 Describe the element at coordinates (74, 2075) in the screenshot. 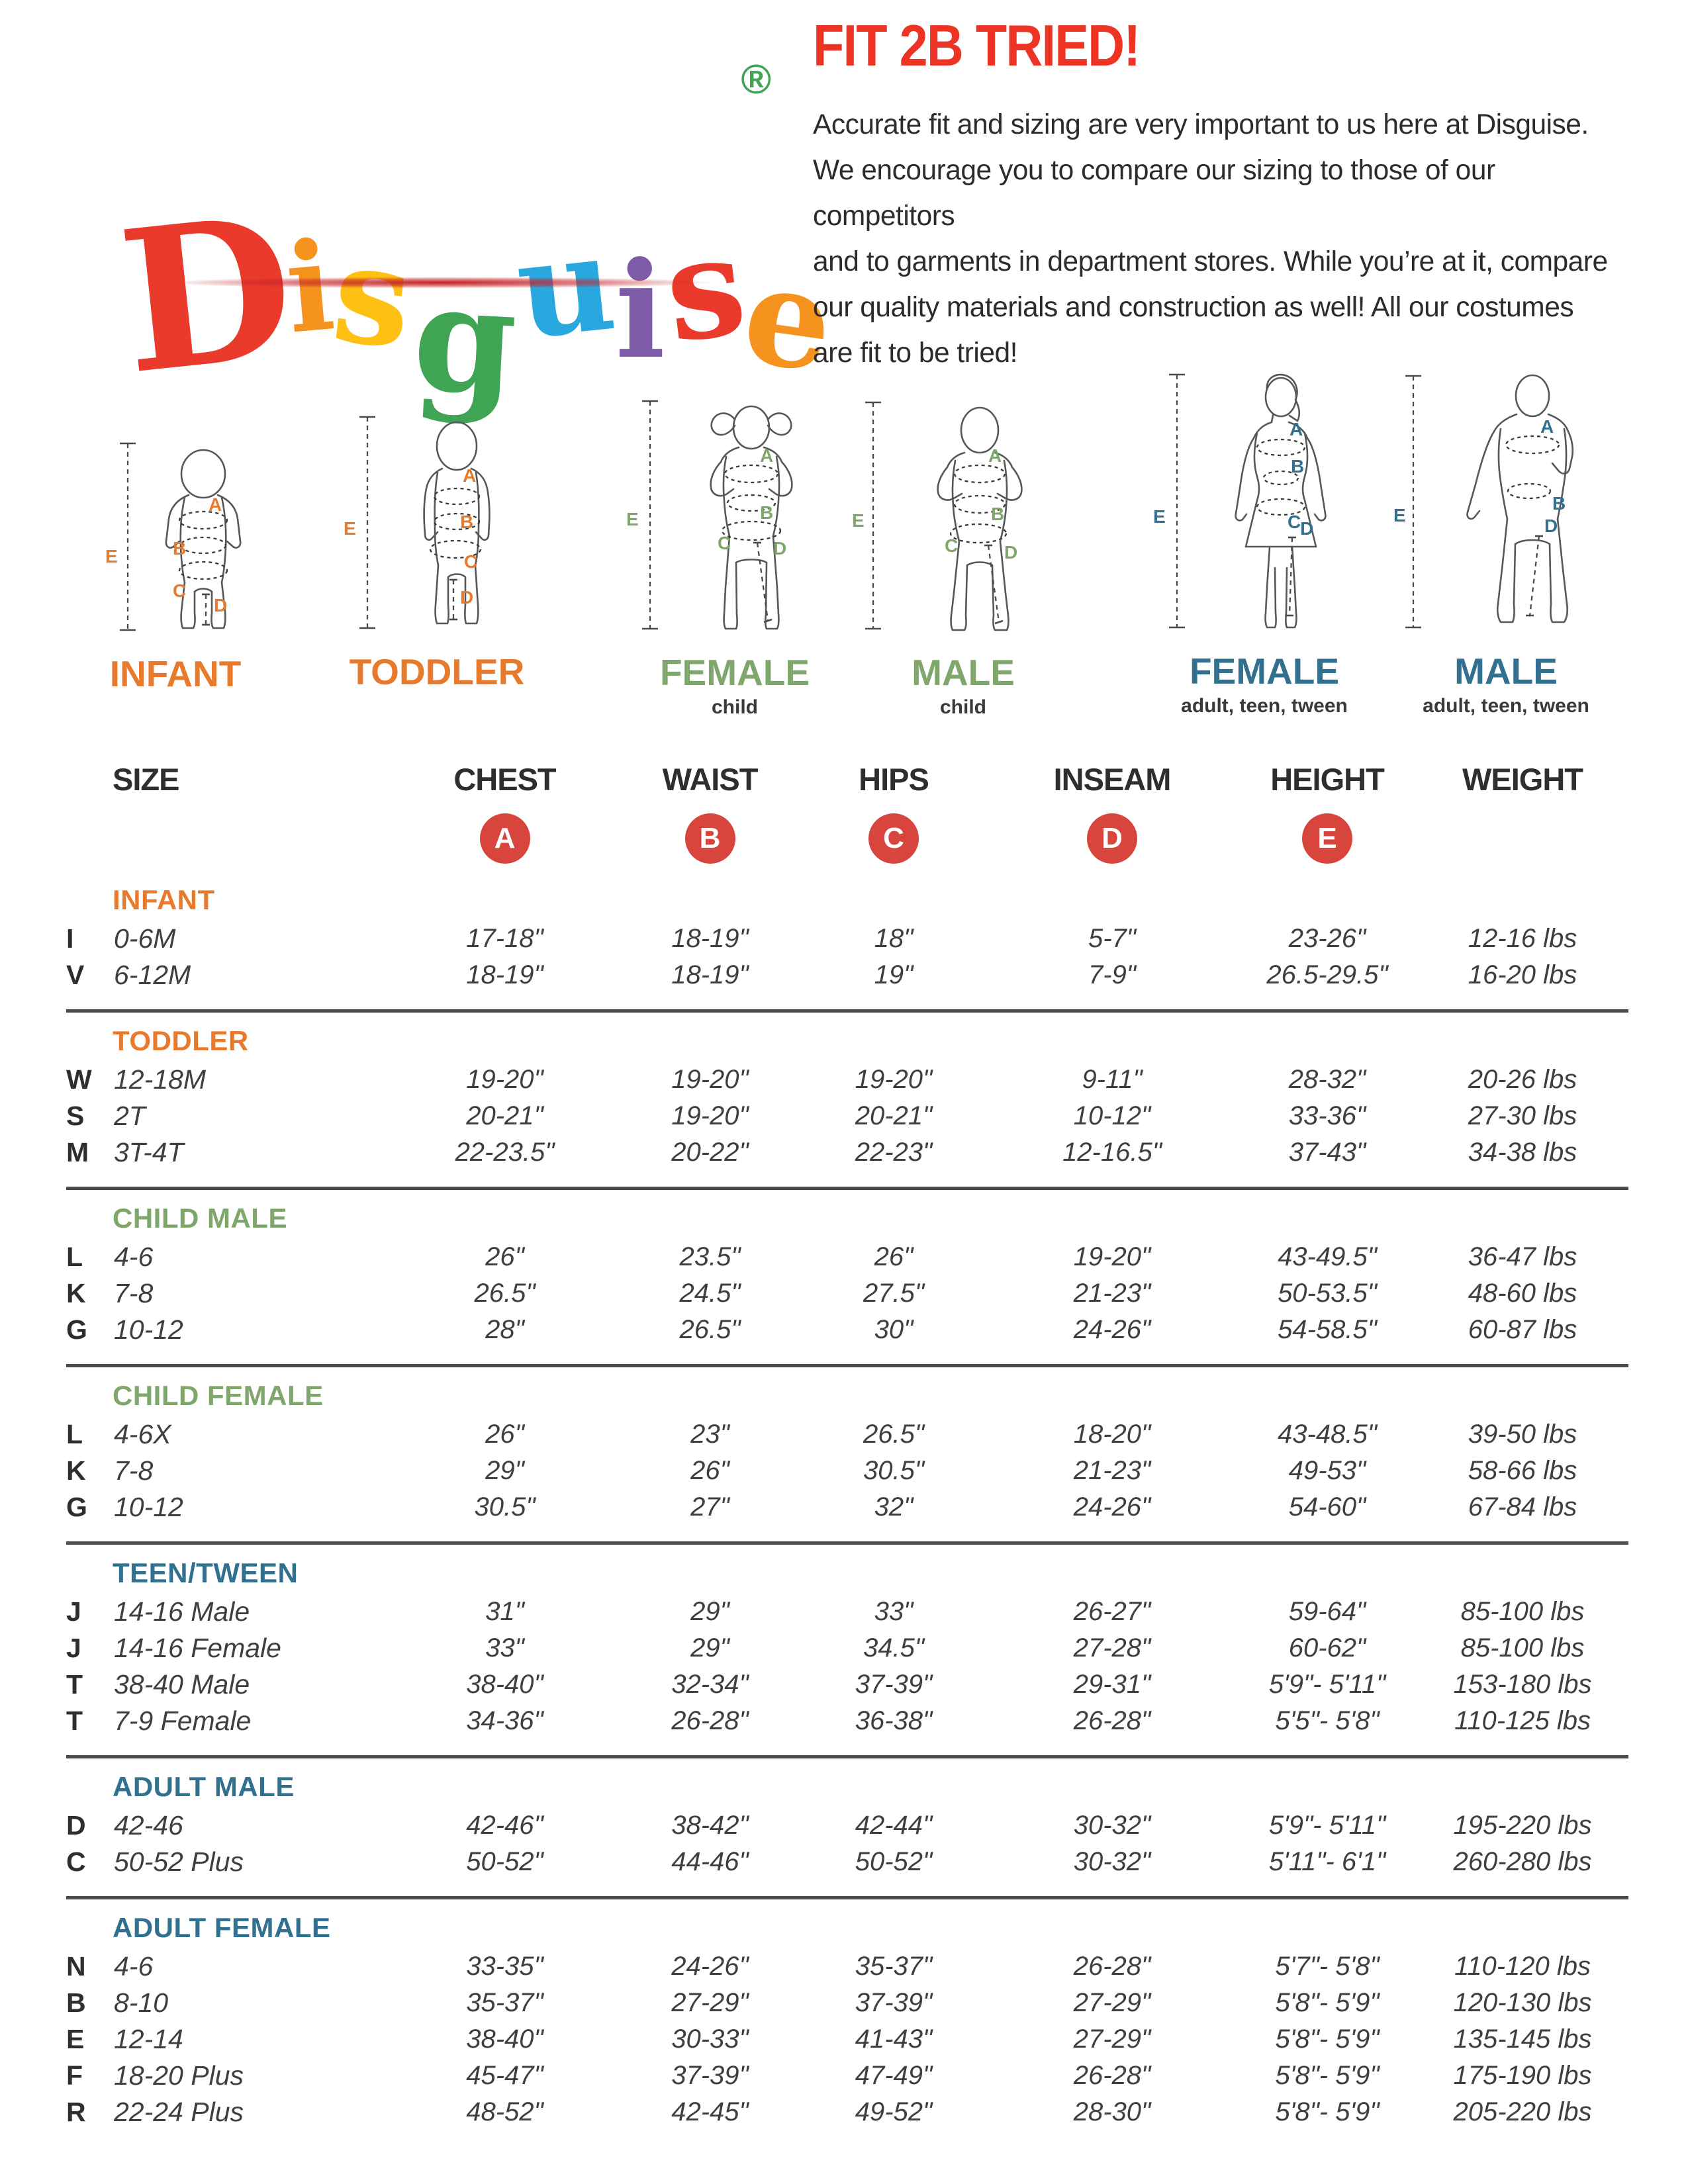

I see `cell-size-code: F` at that location.